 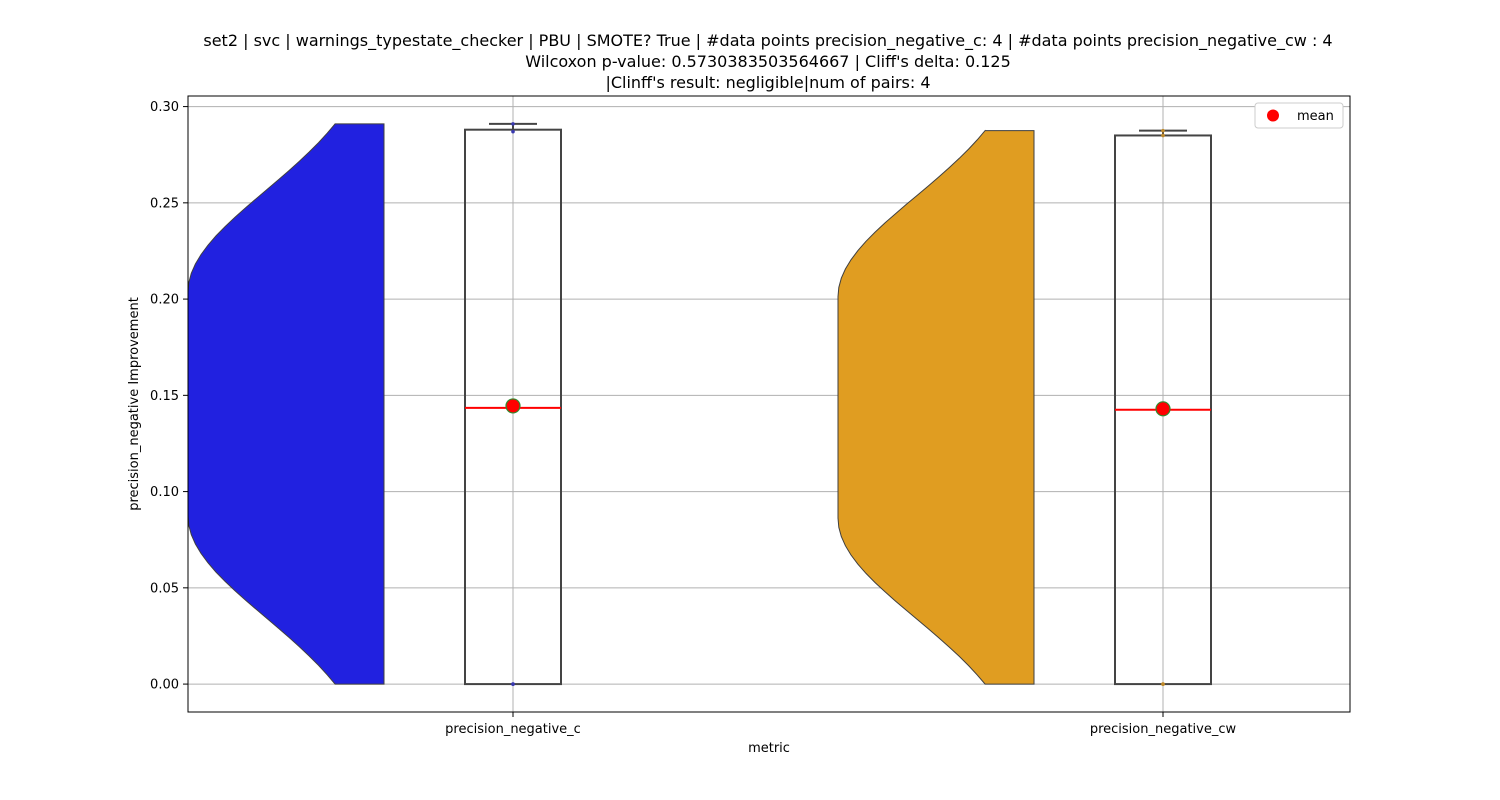 I want to click on legend-mean-marker, so click(x=1273, y=115).